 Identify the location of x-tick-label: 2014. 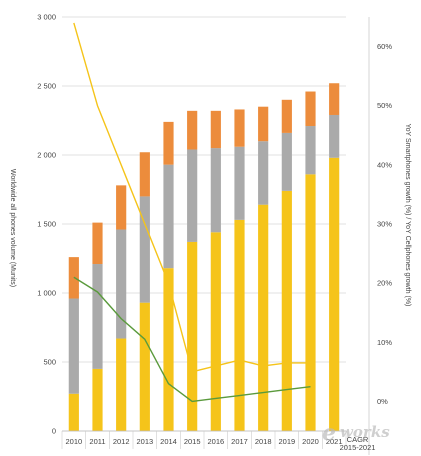
(168, 441).